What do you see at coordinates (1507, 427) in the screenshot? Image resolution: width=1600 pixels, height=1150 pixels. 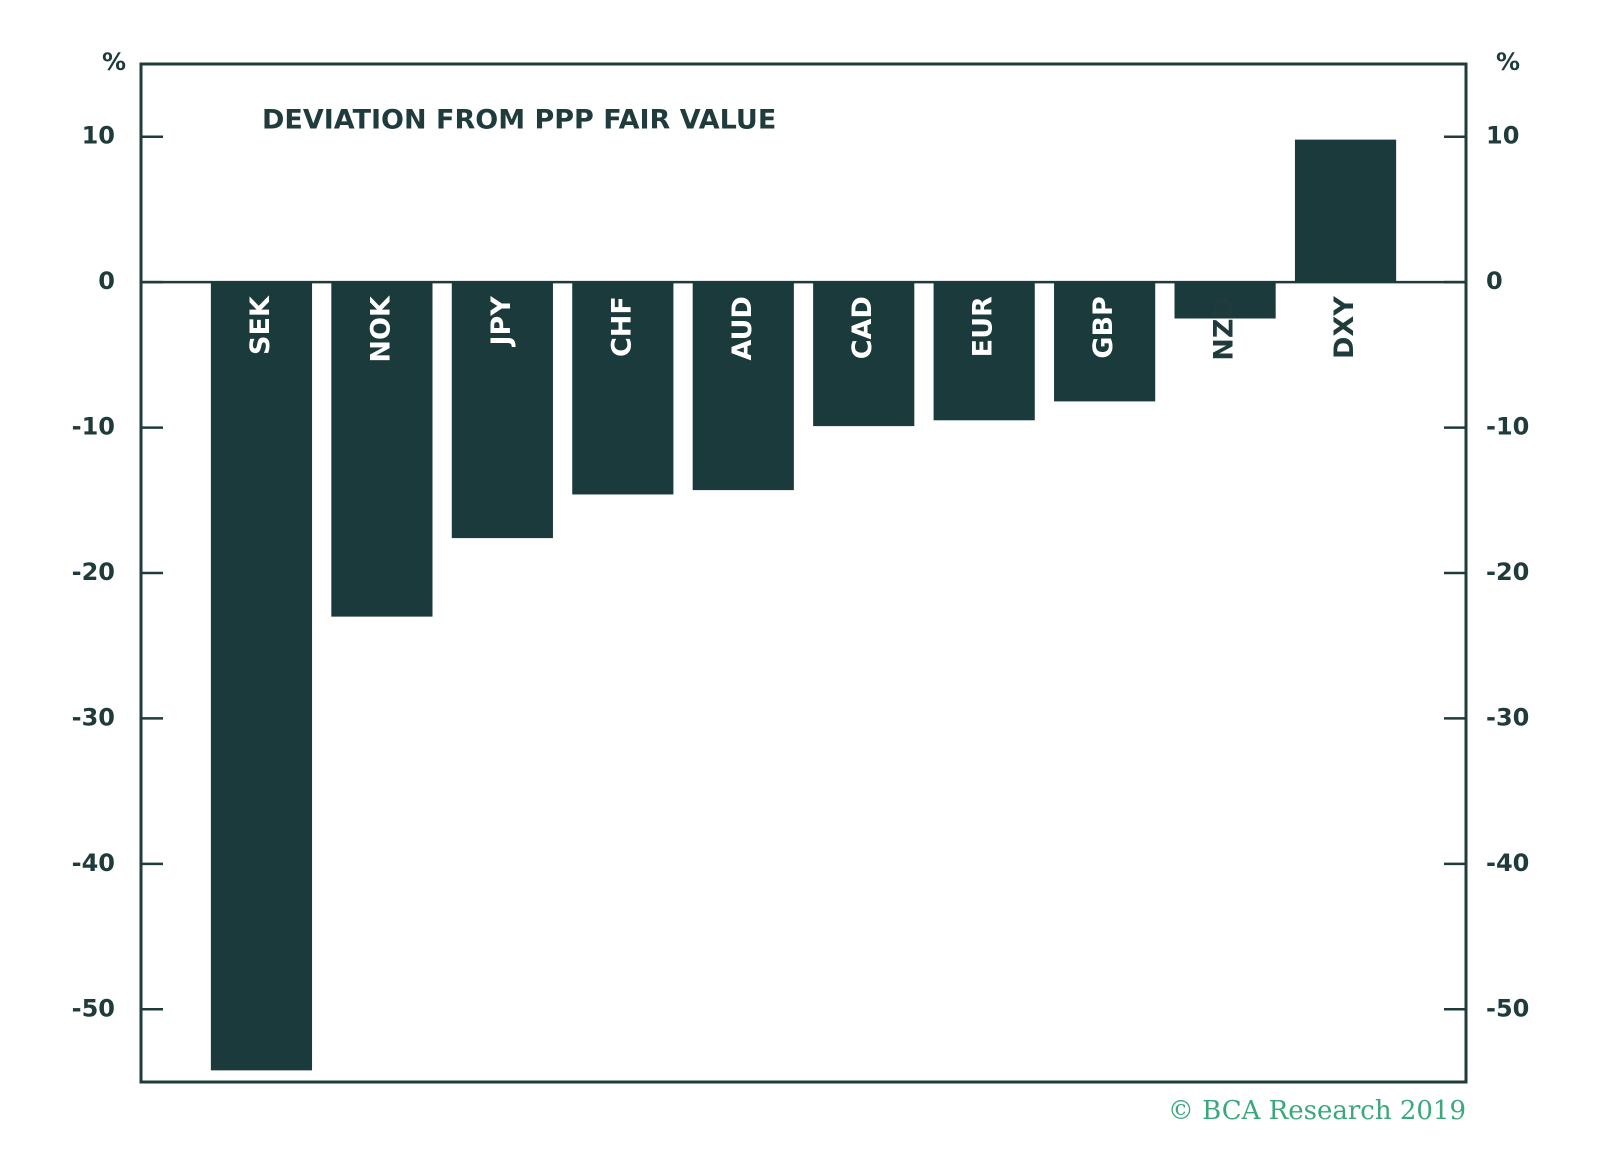 I see `y2-tick-label: -10` at bounding box center [1507, 427].